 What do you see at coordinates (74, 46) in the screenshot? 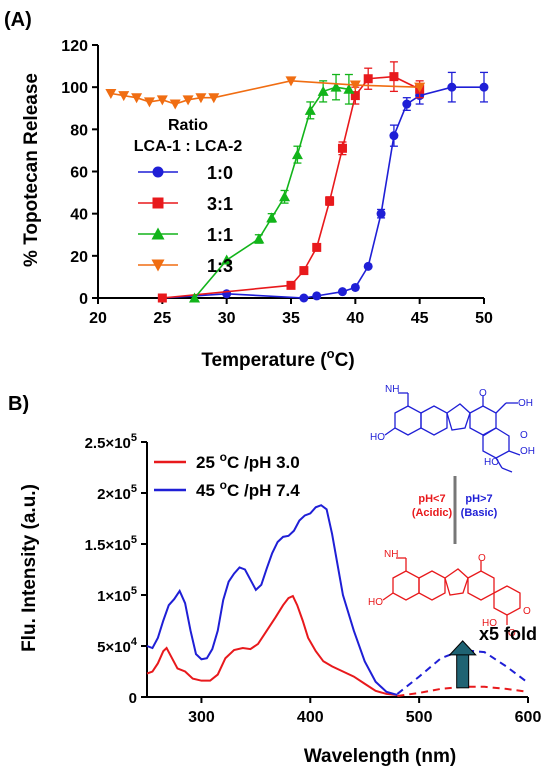
I see `y-tick-label: 120` at bounding box center [74, 46].